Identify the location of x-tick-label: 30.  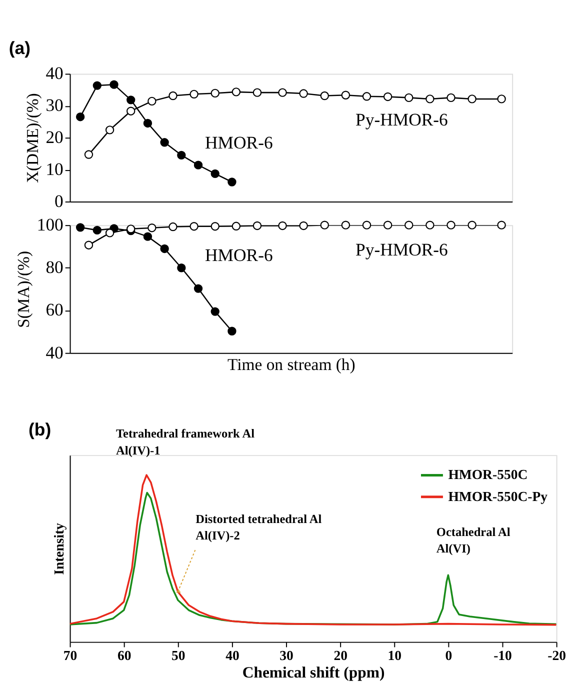
(287, 656).